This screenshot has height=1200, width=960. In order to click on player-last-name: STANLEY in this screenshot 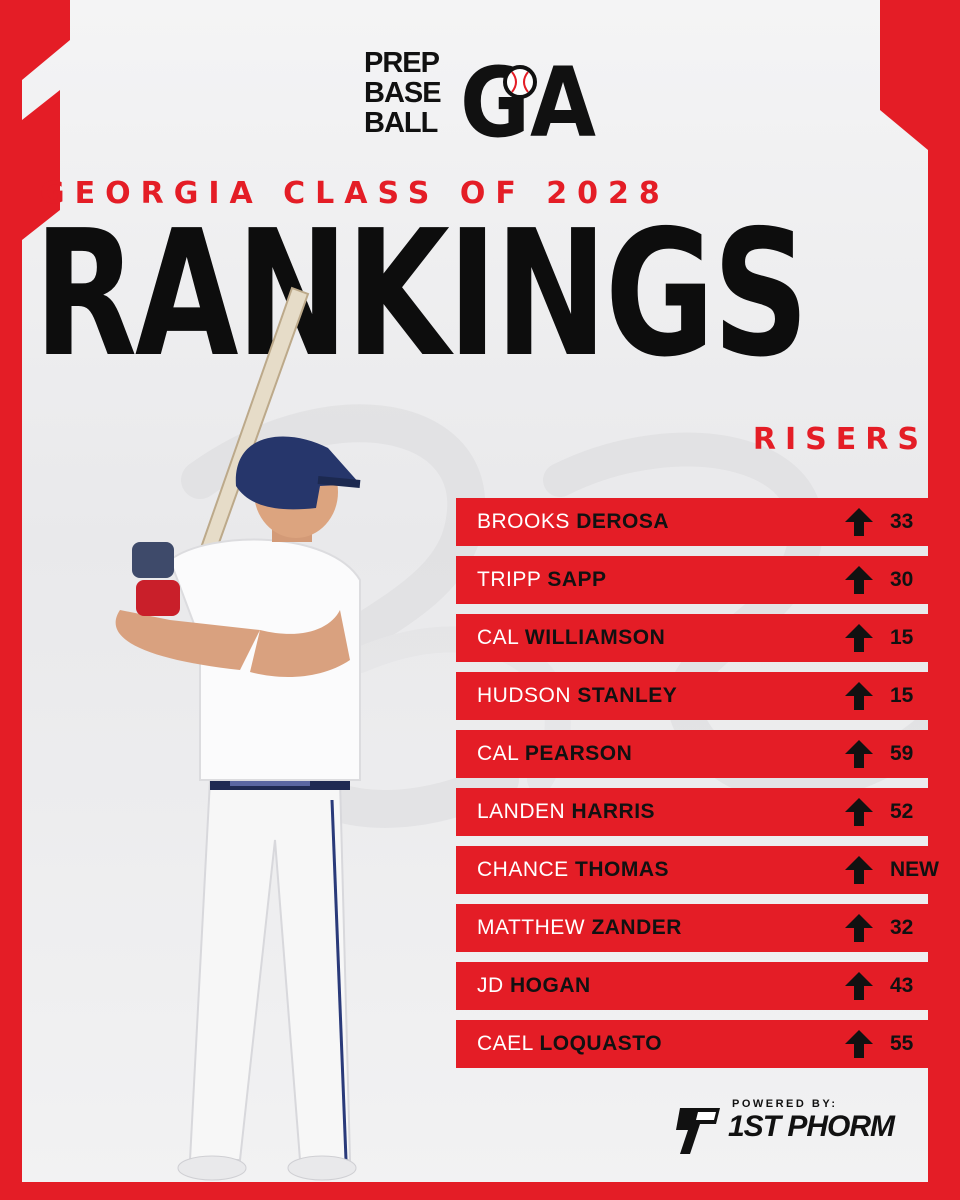, I will do `click(627, 695)`.